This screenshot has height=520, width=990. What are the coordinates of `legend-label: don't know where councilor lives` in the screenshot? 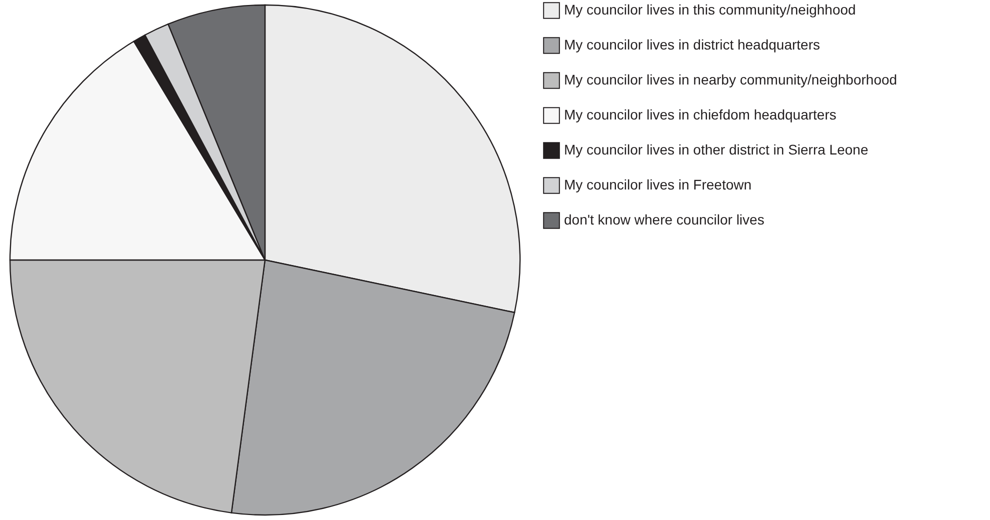 It's located at (664, 220).